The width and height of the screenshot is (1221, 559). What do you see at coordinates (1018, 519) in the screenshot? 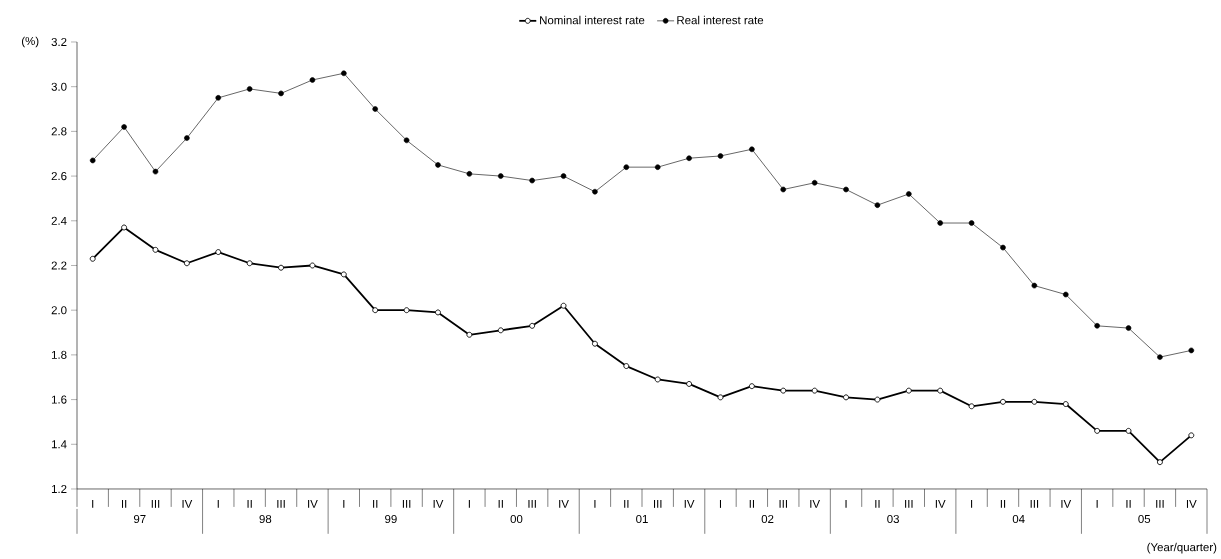
I see `text: 04` at bounding box center [1018, 519].